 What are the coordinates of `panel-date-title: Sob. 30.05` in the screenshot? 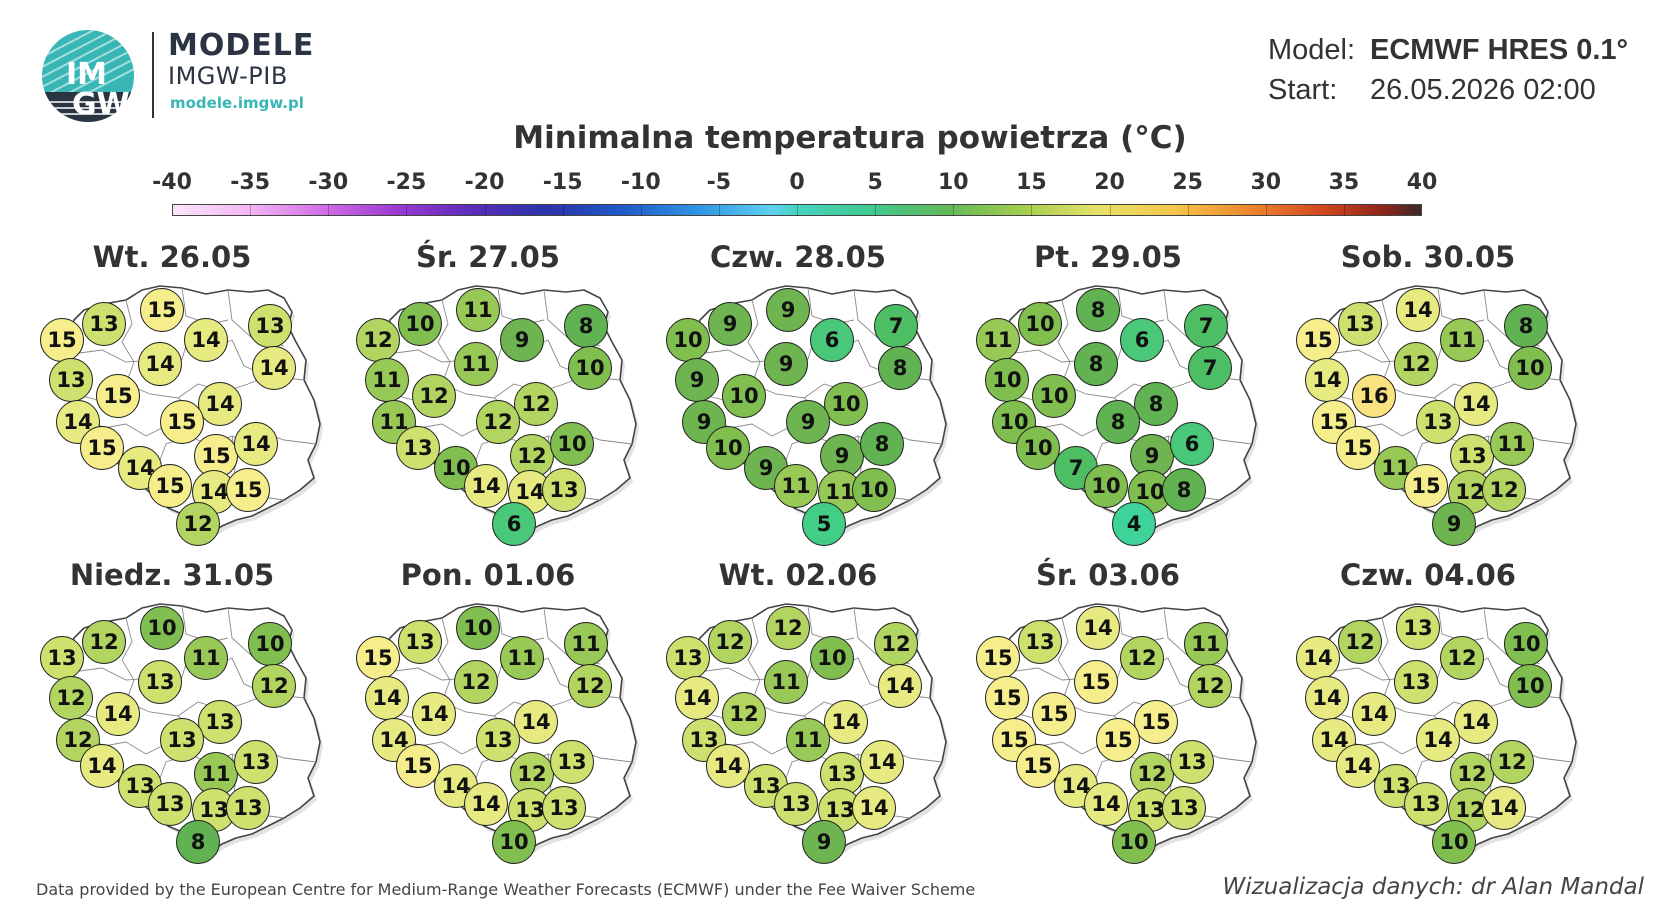 It's located at (1428, 257).